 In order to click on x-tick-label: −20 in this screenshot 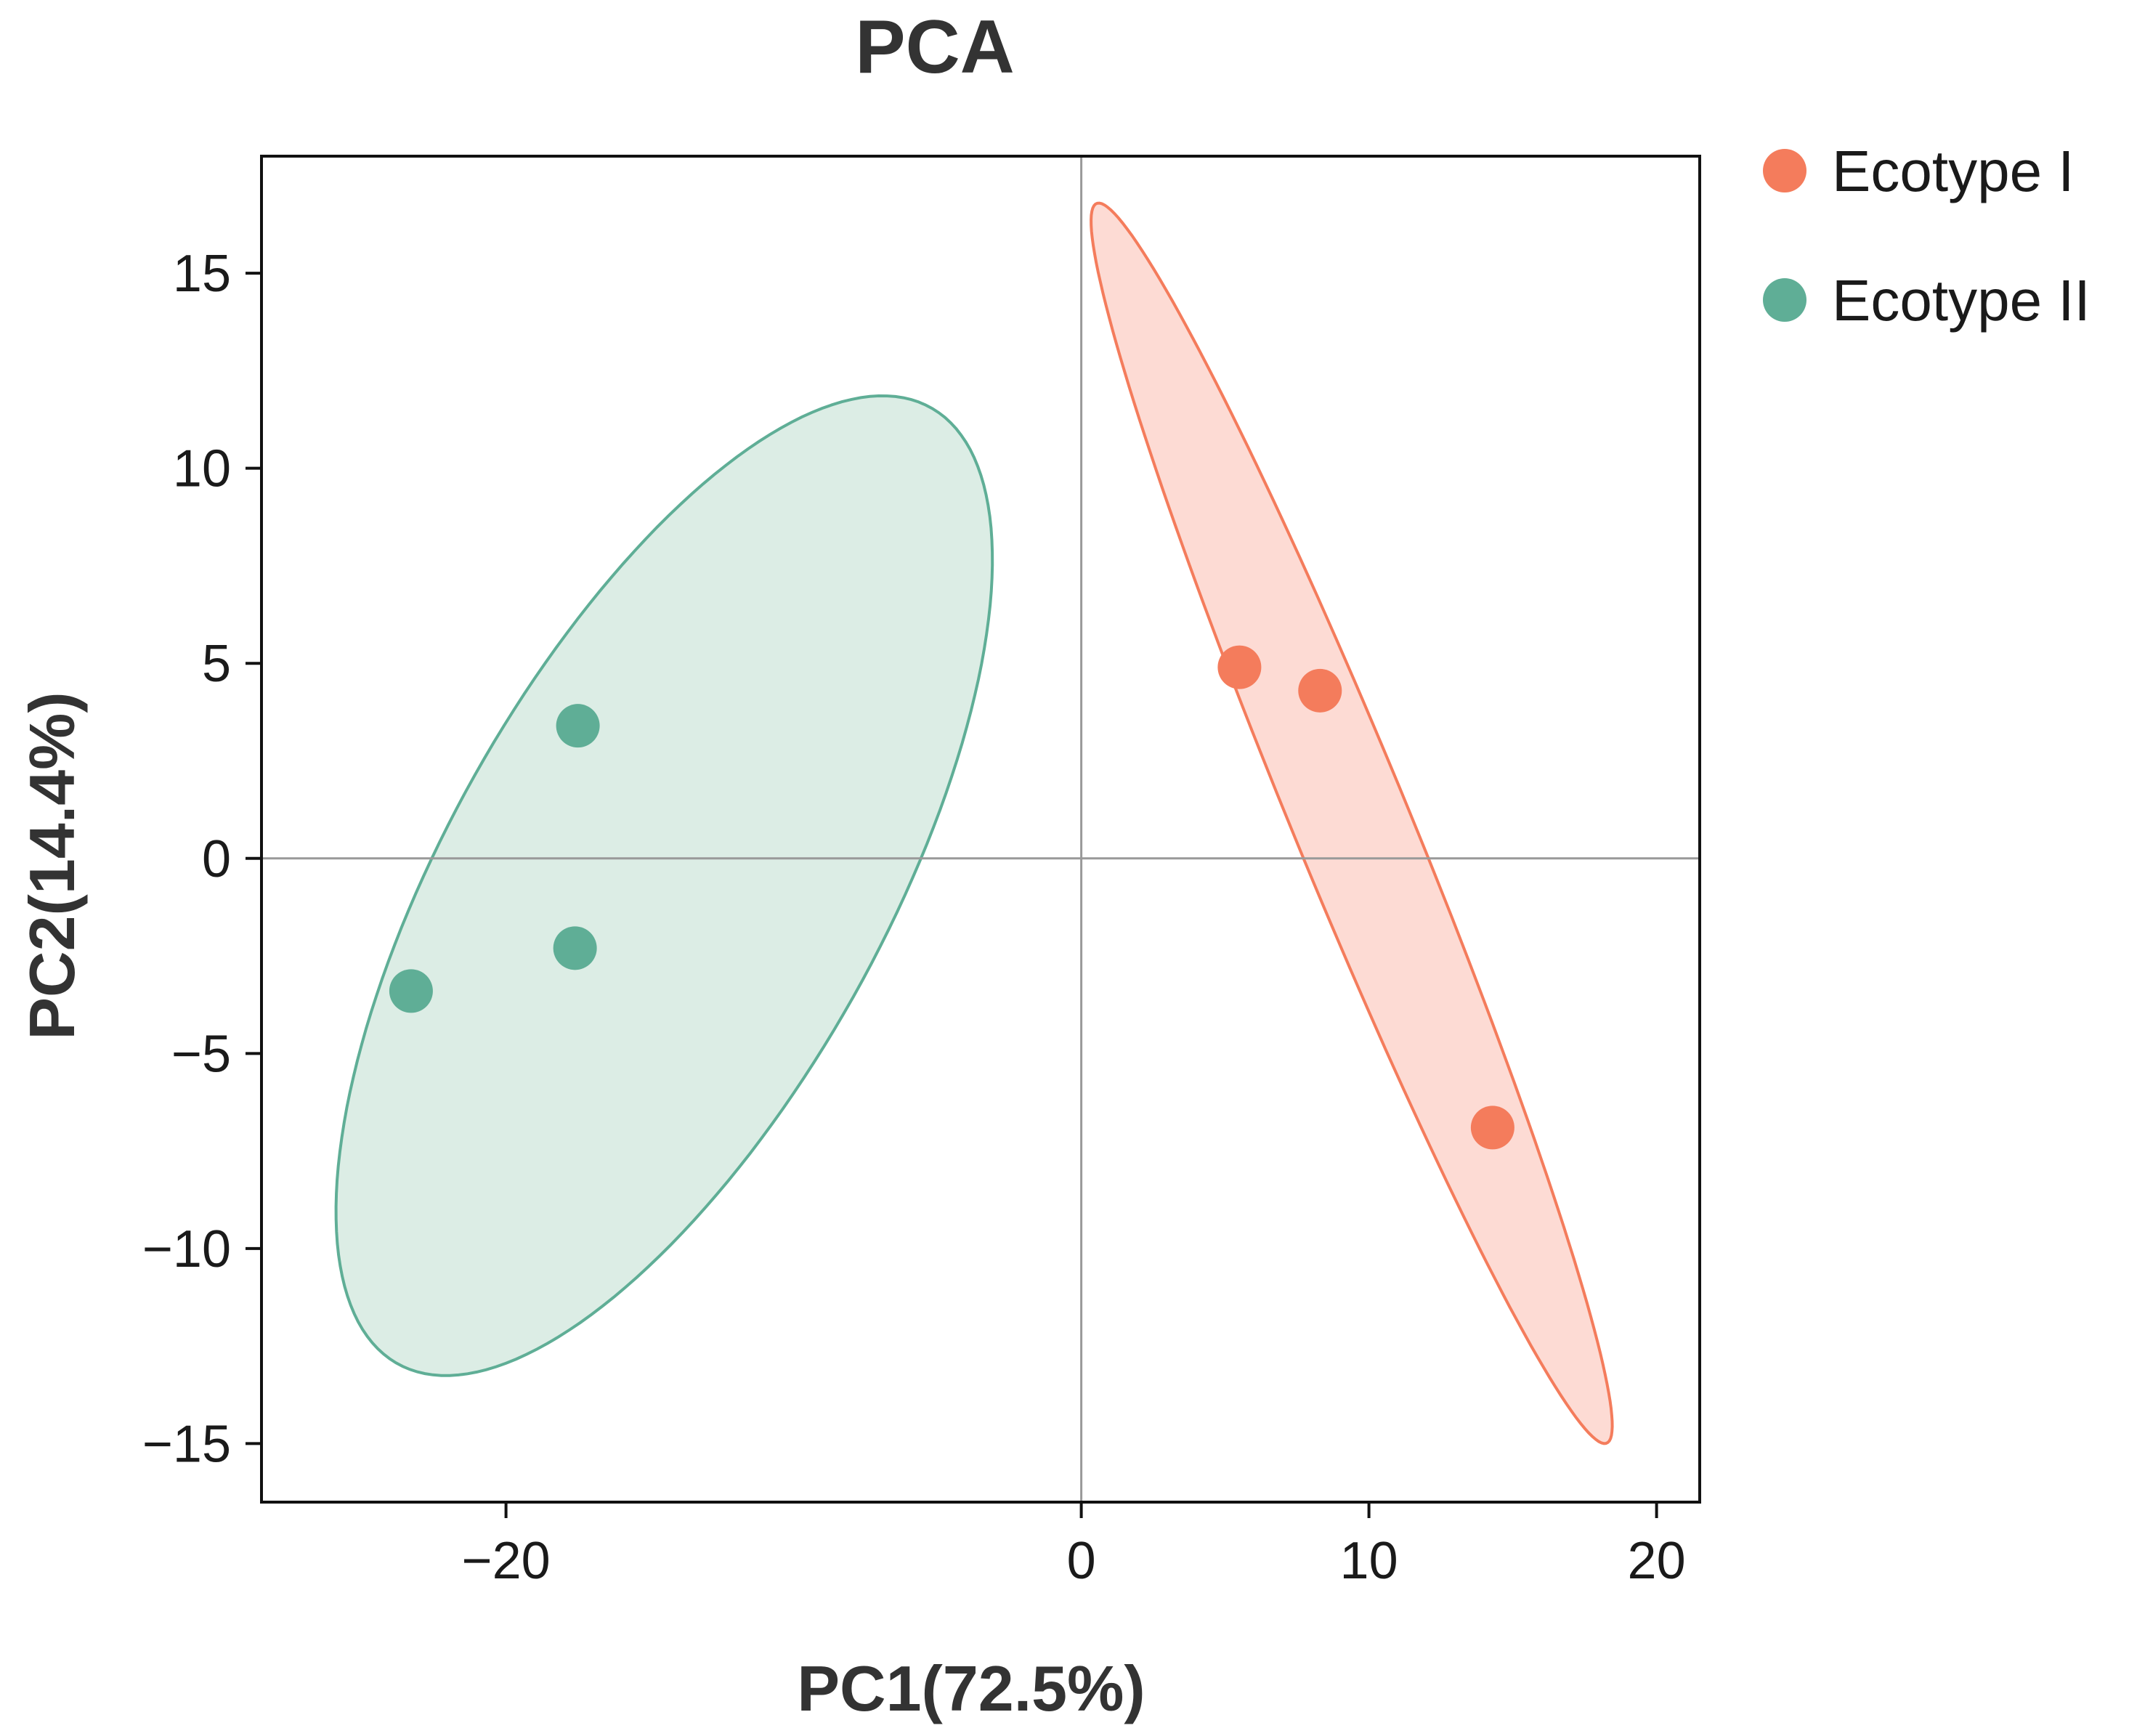, I will do `click(506, 1561)`.